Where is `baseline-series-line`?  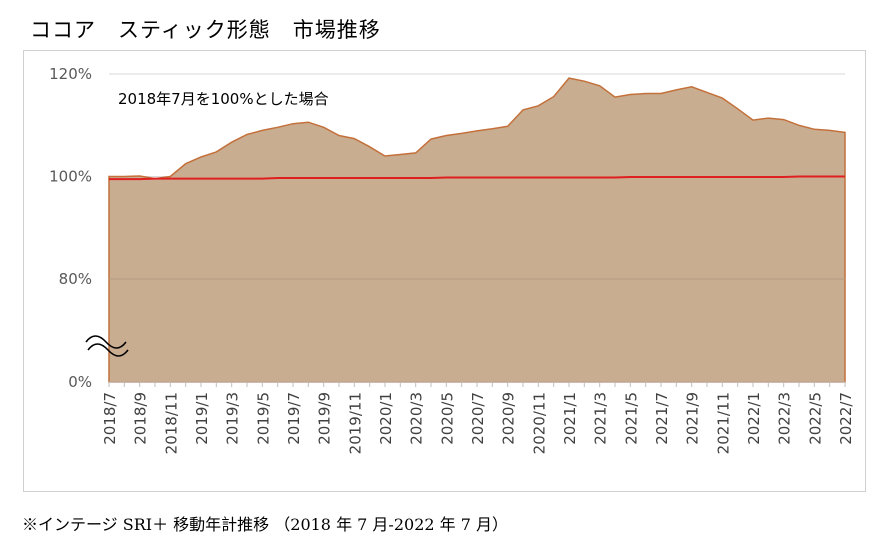 baseline-series-line is located at coordinates (477, 178).